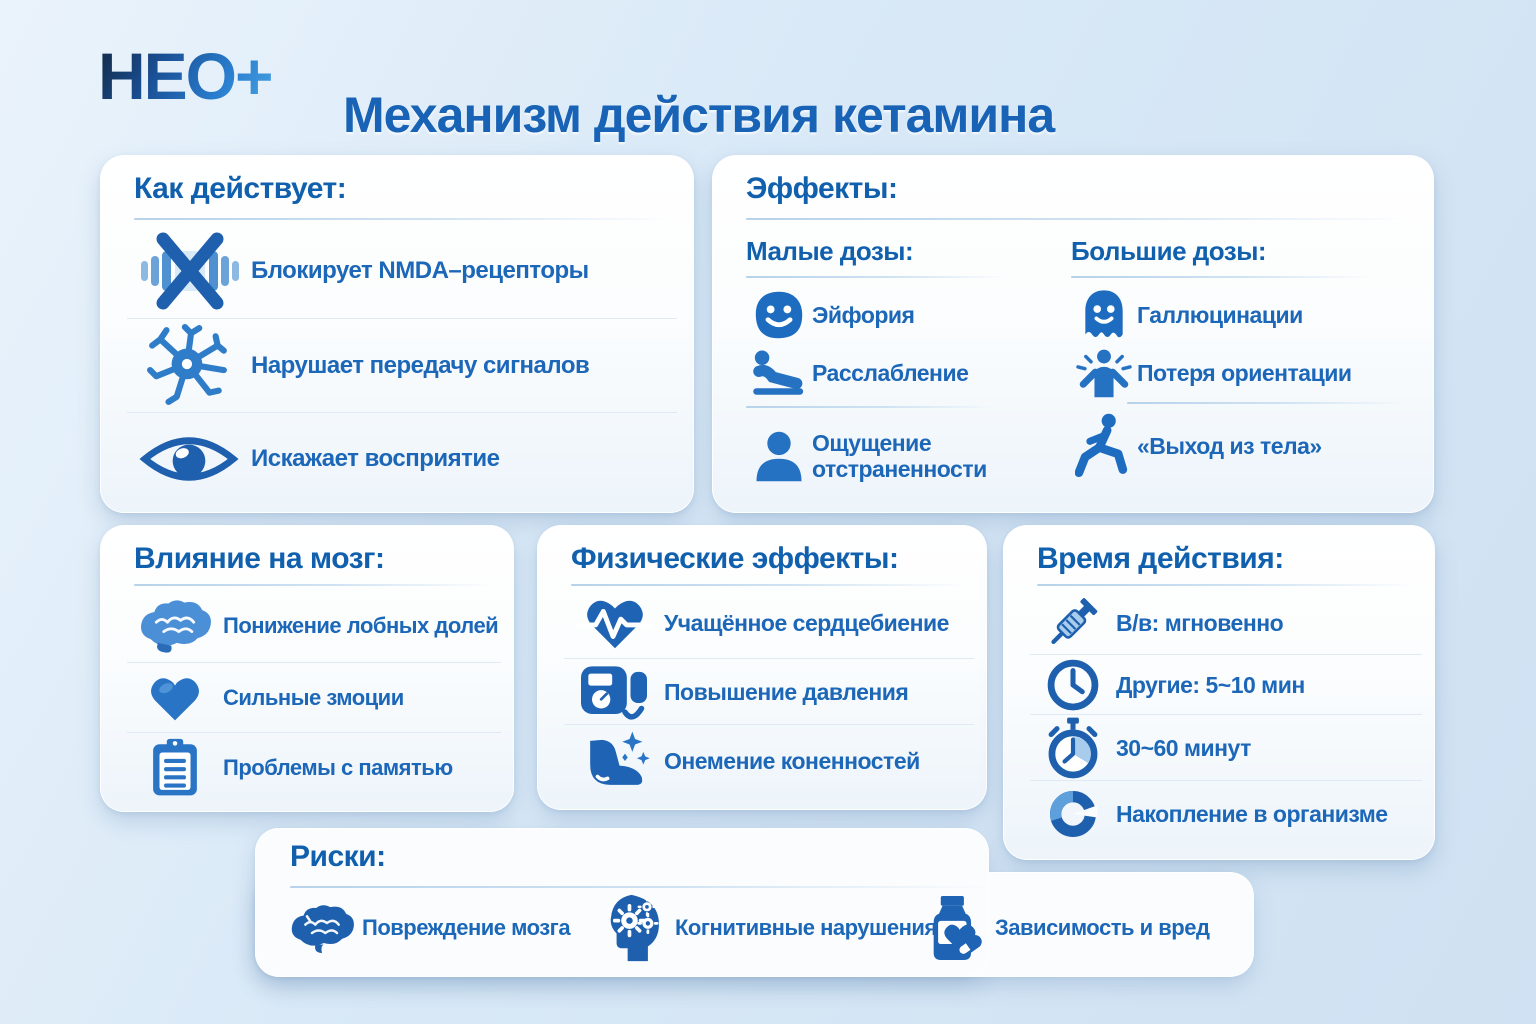  I want to click on list-item: Ощущение отстраненности, so click(896, 456).